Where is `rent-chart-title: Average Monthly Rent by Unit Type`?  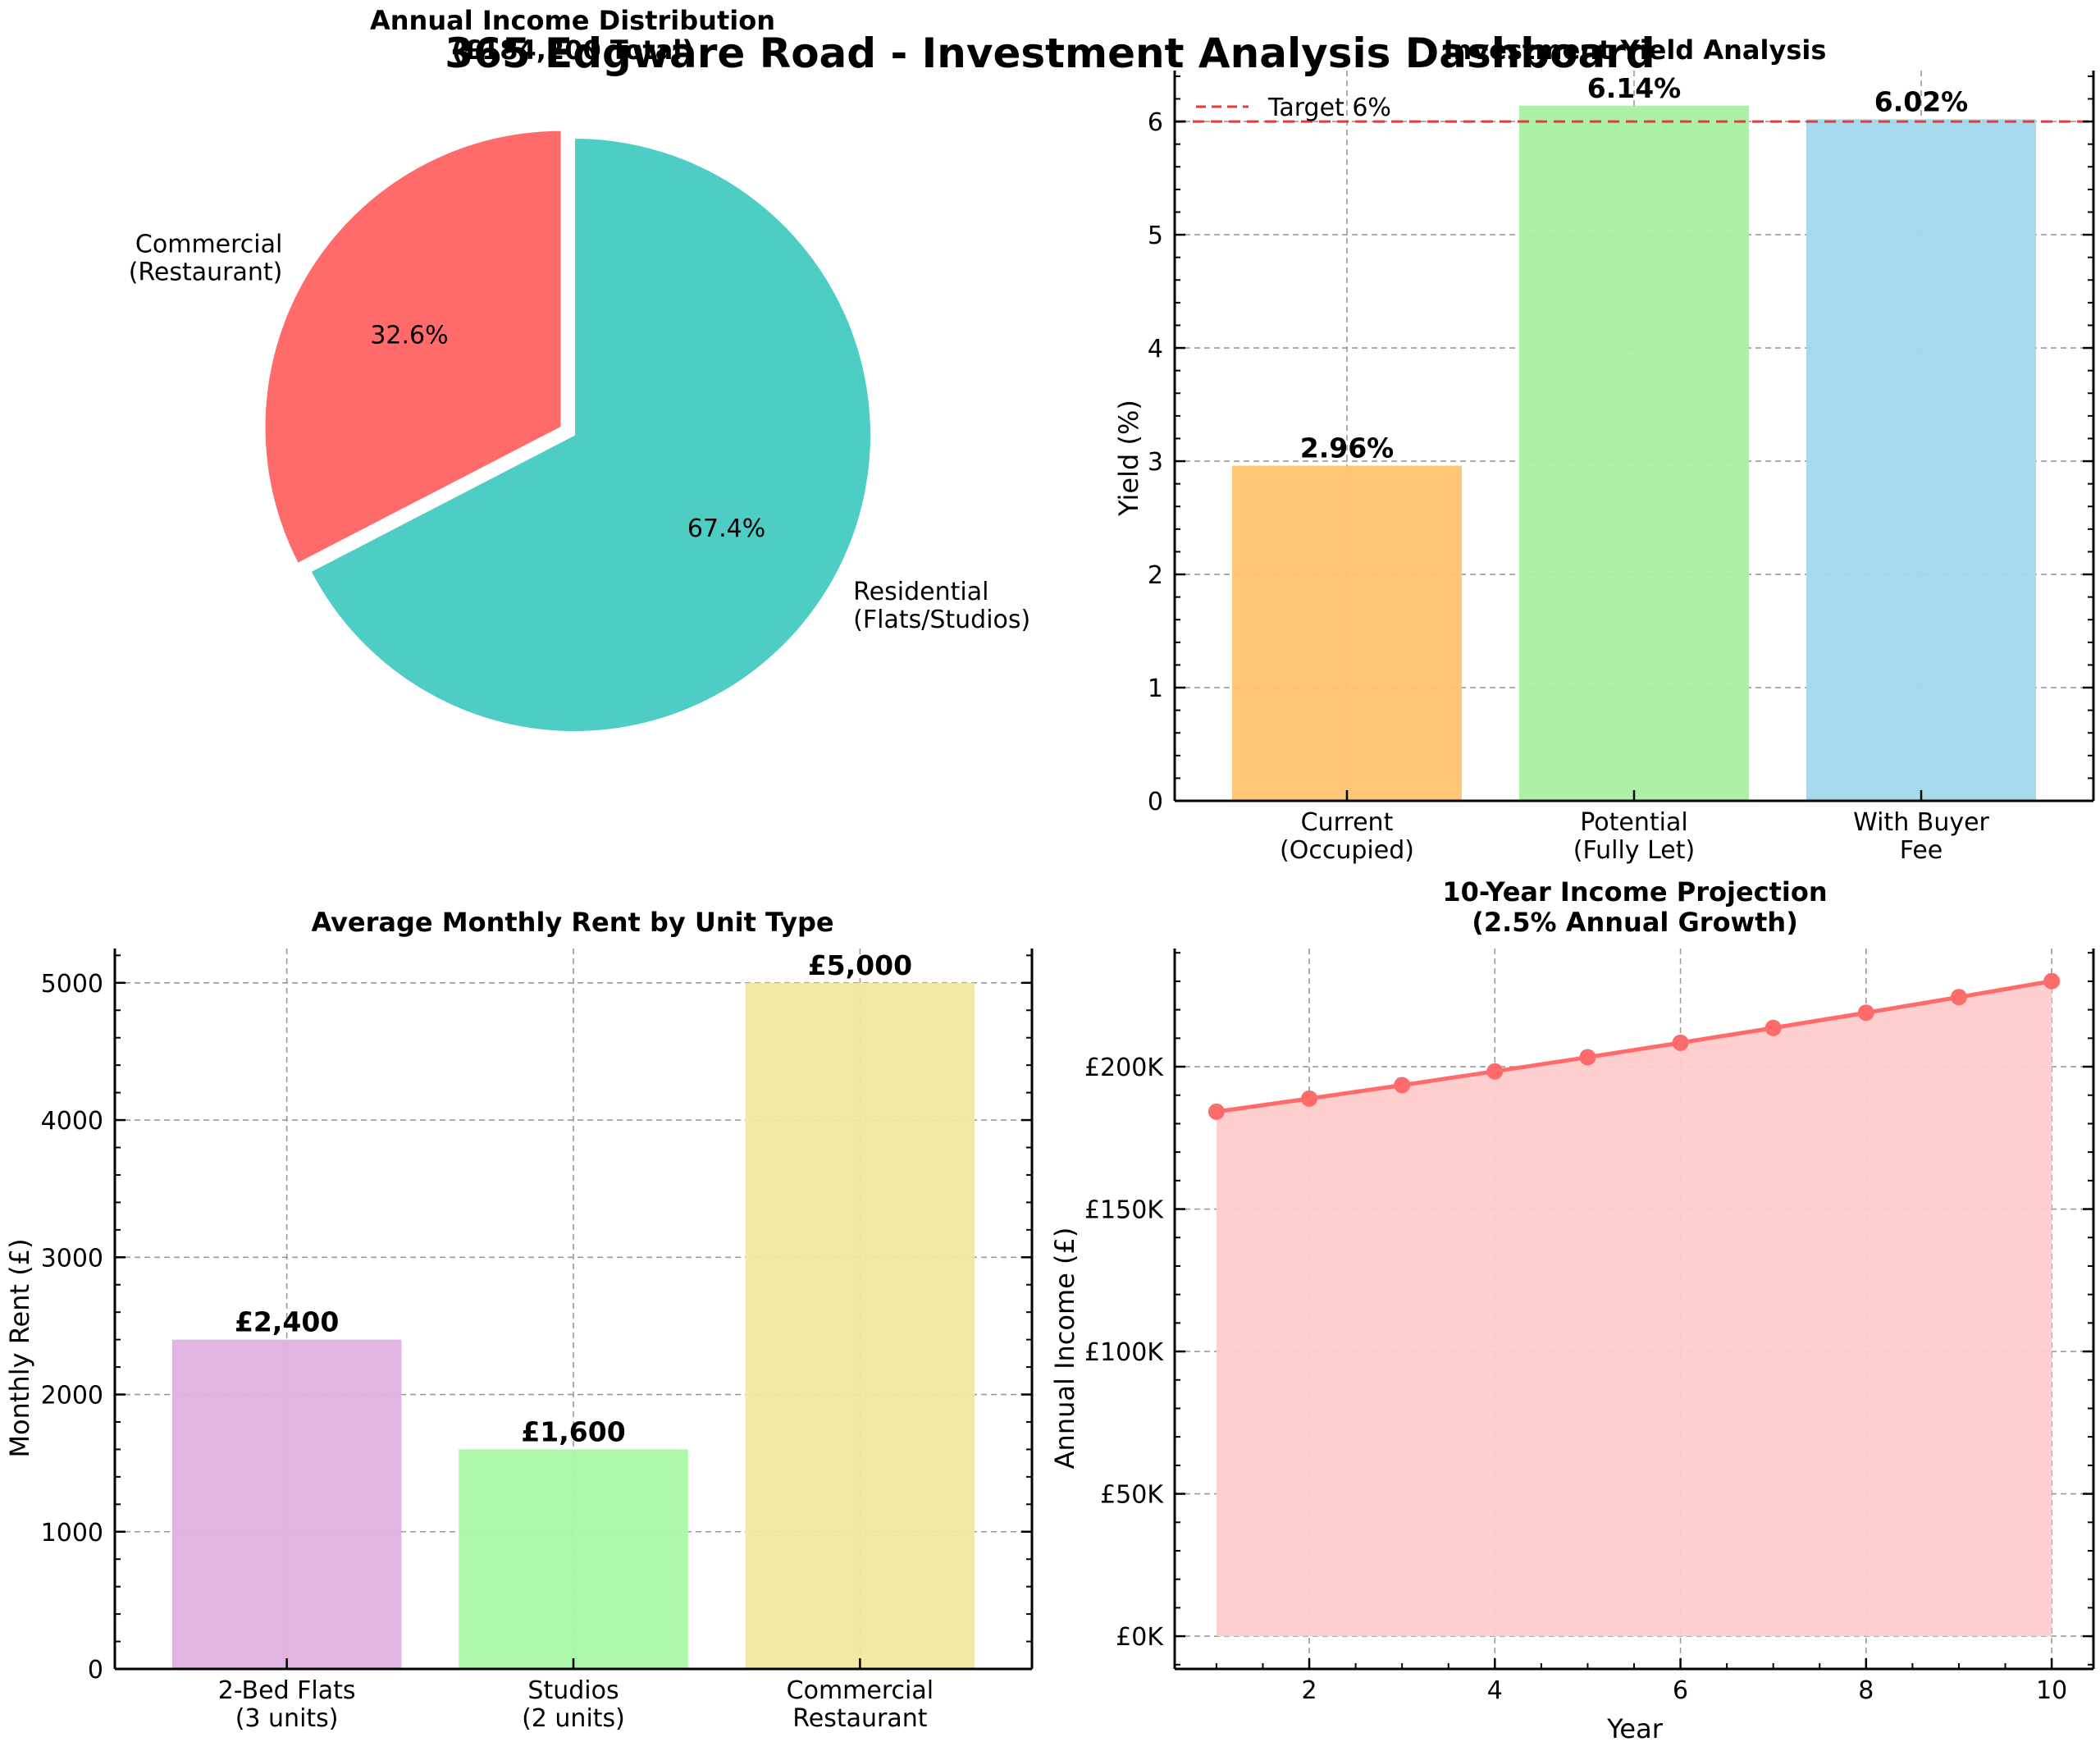 rent-chart-title: Average Monthly Rent by Unit Type is located at coordinates (572, 922).